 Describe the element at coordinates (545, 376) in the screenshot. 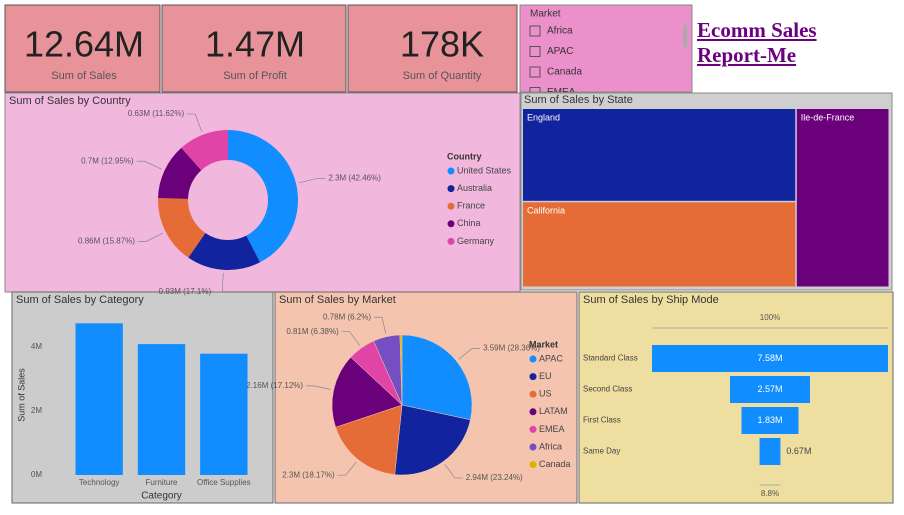

I see `legend-label: EU` at that location.